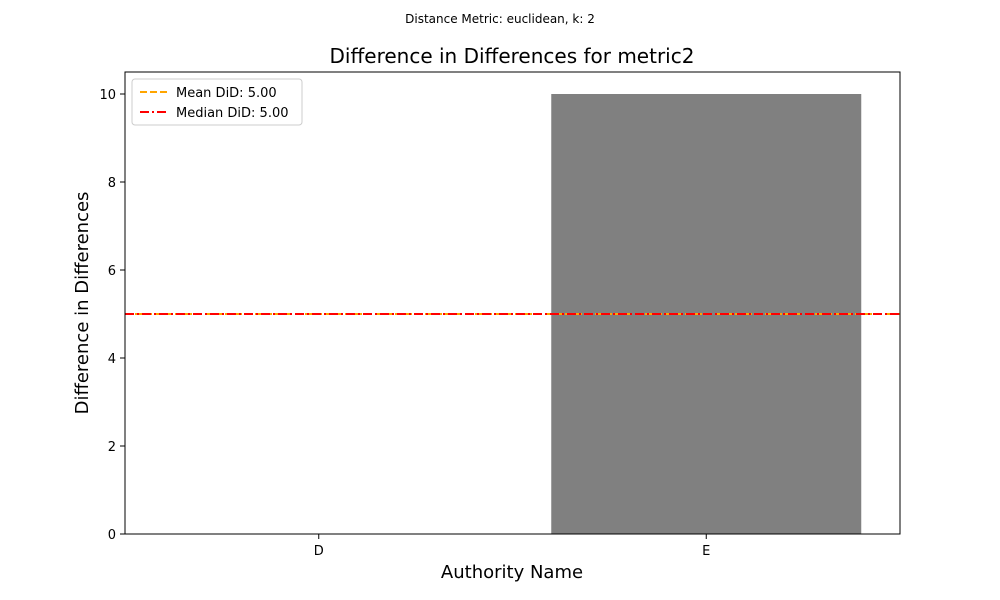  Describe the element at coordinates (706, 551) in the screenshot. I see `x-tick-label-E: E` at that location.